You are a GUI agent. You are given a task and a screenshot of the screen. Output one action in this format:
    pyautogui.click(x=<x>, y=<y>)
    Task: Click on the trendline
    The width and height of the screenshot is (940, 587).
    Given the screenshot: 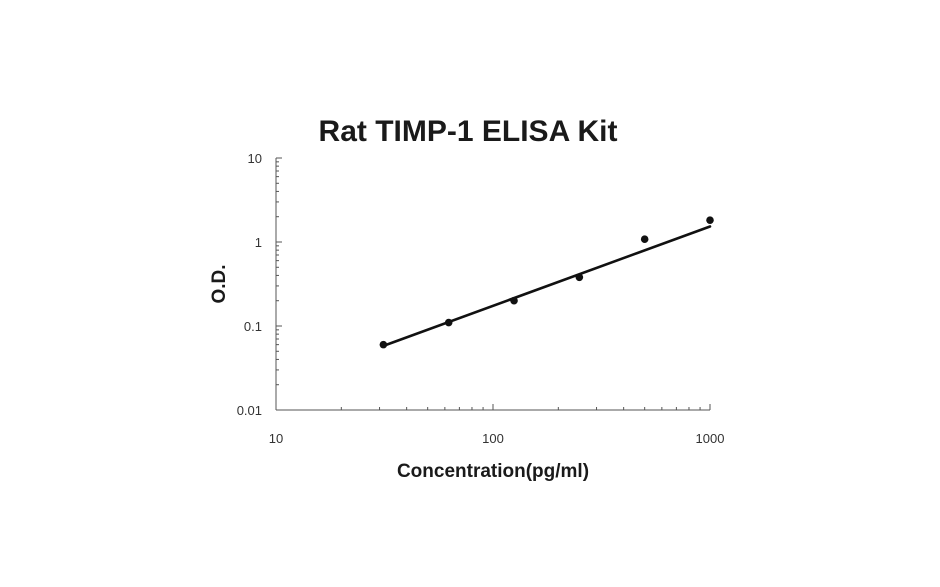 What is the action you would take?
    pyautogui.click(x=547, y=286)
    